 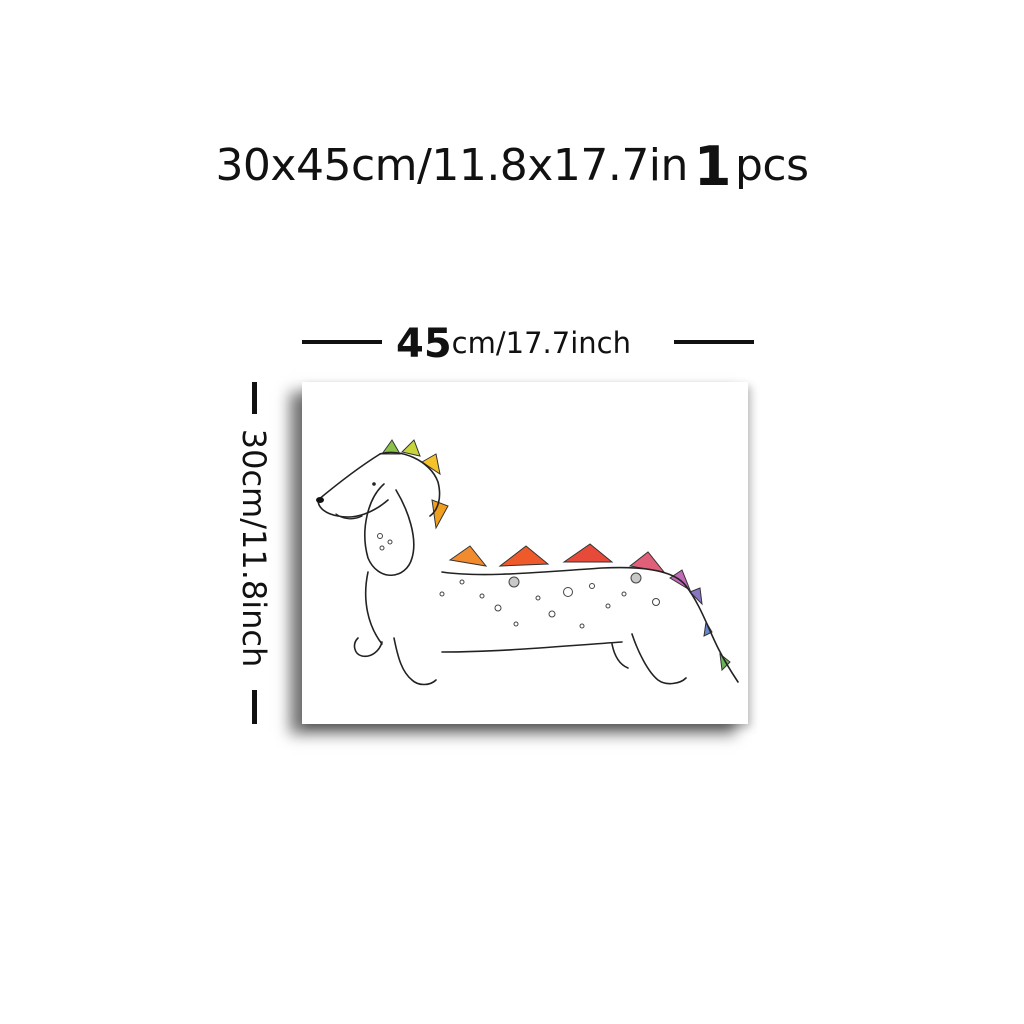 What do you see at coordinates (254, 398) in the screenshot?
I see `height-dimension-line-top` at bounding box center [254, 398].